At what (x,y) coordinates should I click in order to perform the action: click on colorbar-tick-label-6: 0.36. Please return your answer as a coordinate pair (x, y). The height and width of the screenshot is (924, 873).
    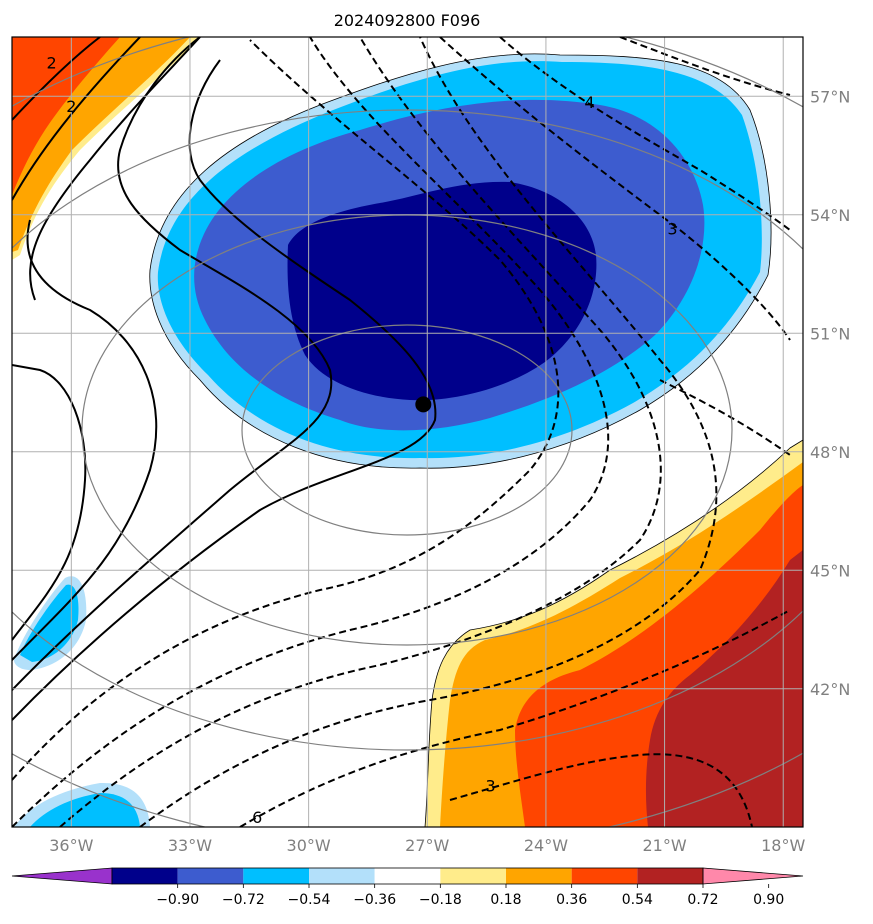
    Looking at the image, I should click on (571, 900).